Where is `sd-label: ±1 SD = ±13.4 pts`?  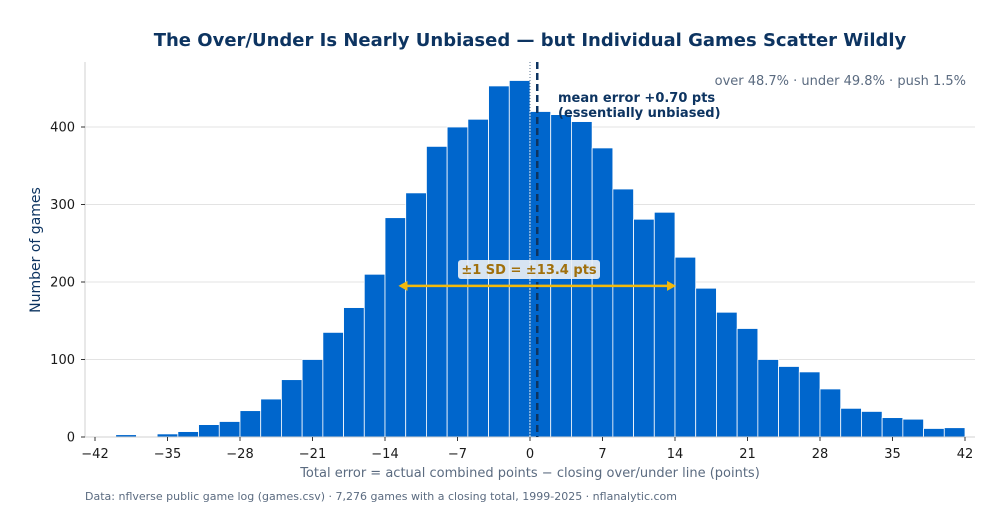
sd-label: ±1 SD = ±13.4 pts is located at coordinates (529, 270).